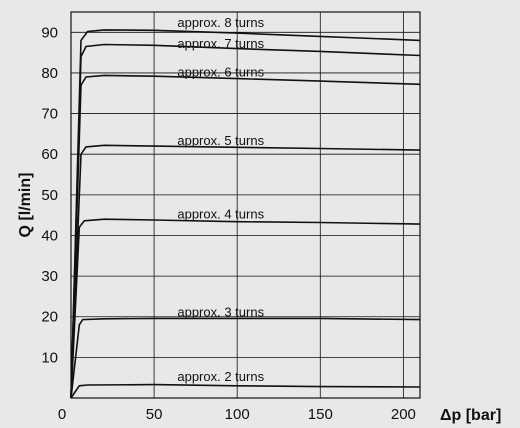 The width and height of the screenshot is (520, 428). I want to click on y-tick-label: 30, so click(49, 276).